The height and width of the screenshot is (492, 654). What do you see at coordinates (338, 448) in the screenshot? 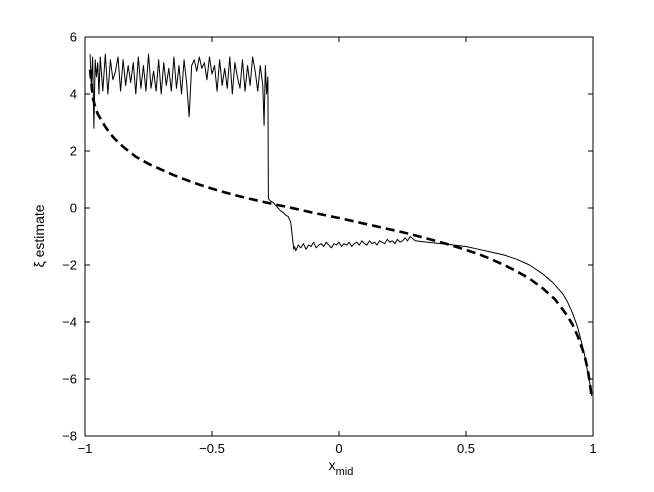
I see `x-tick-label: 0` at bounding box center [338, 448].